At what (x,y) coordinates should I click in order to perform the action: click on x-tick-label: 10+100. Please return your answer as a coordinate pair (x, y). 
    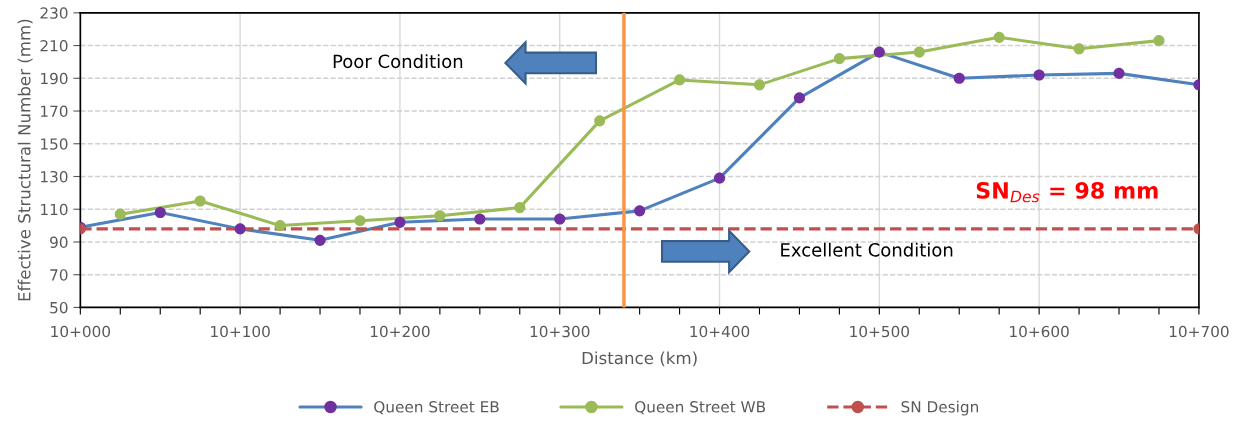
    Looking at the image, I should click on (240, 331).